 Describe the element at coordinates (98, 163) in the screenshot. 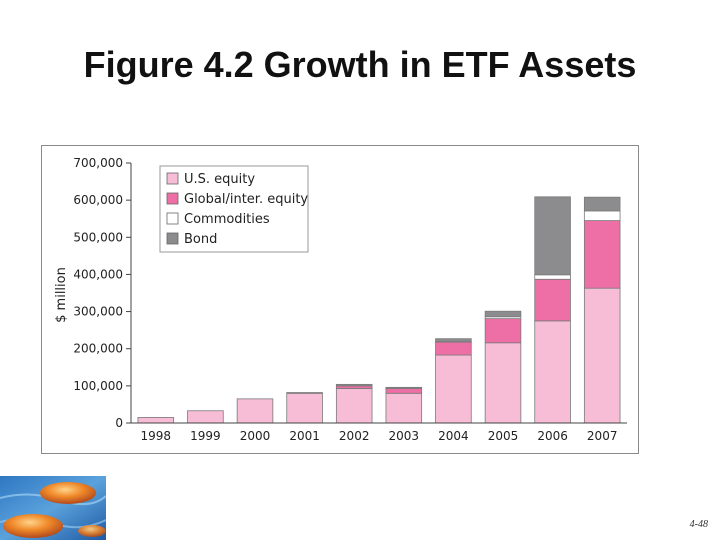

I see `y-tick-label: 700,000` at that location.